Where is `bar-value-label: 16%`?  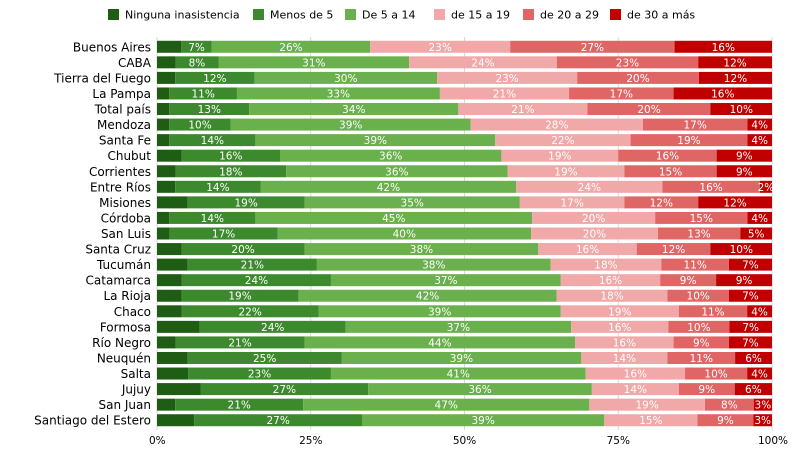
bar-value-label: 16% is located at coordinates (619, 328).